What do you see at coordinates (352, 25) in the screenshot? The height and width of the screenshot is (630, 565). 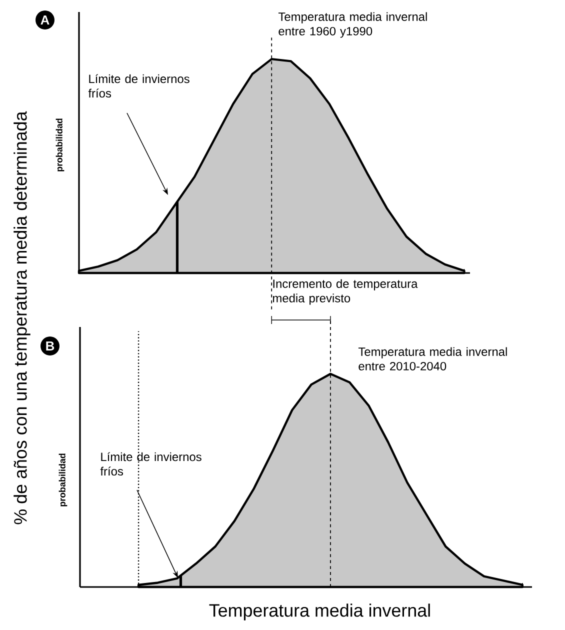 I see `text: Temperatura media invernal entre 1960 y1990` at bounding box center [352, 25].